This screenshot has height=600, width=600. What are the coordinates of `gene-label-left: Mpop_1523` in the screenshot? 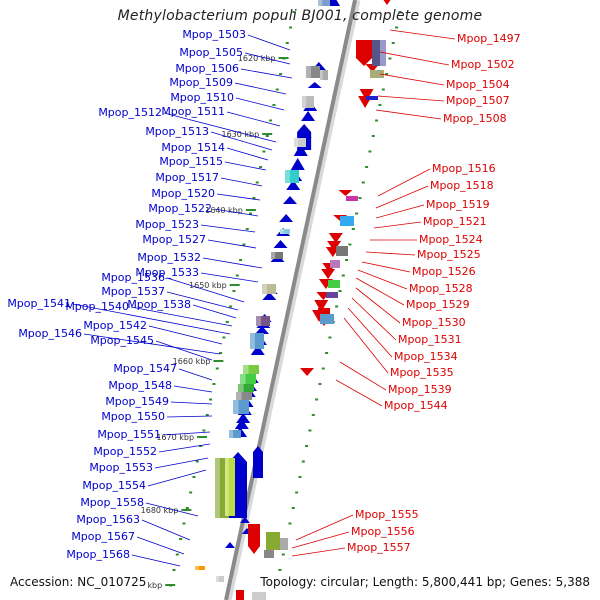 It's located at (167, 224).